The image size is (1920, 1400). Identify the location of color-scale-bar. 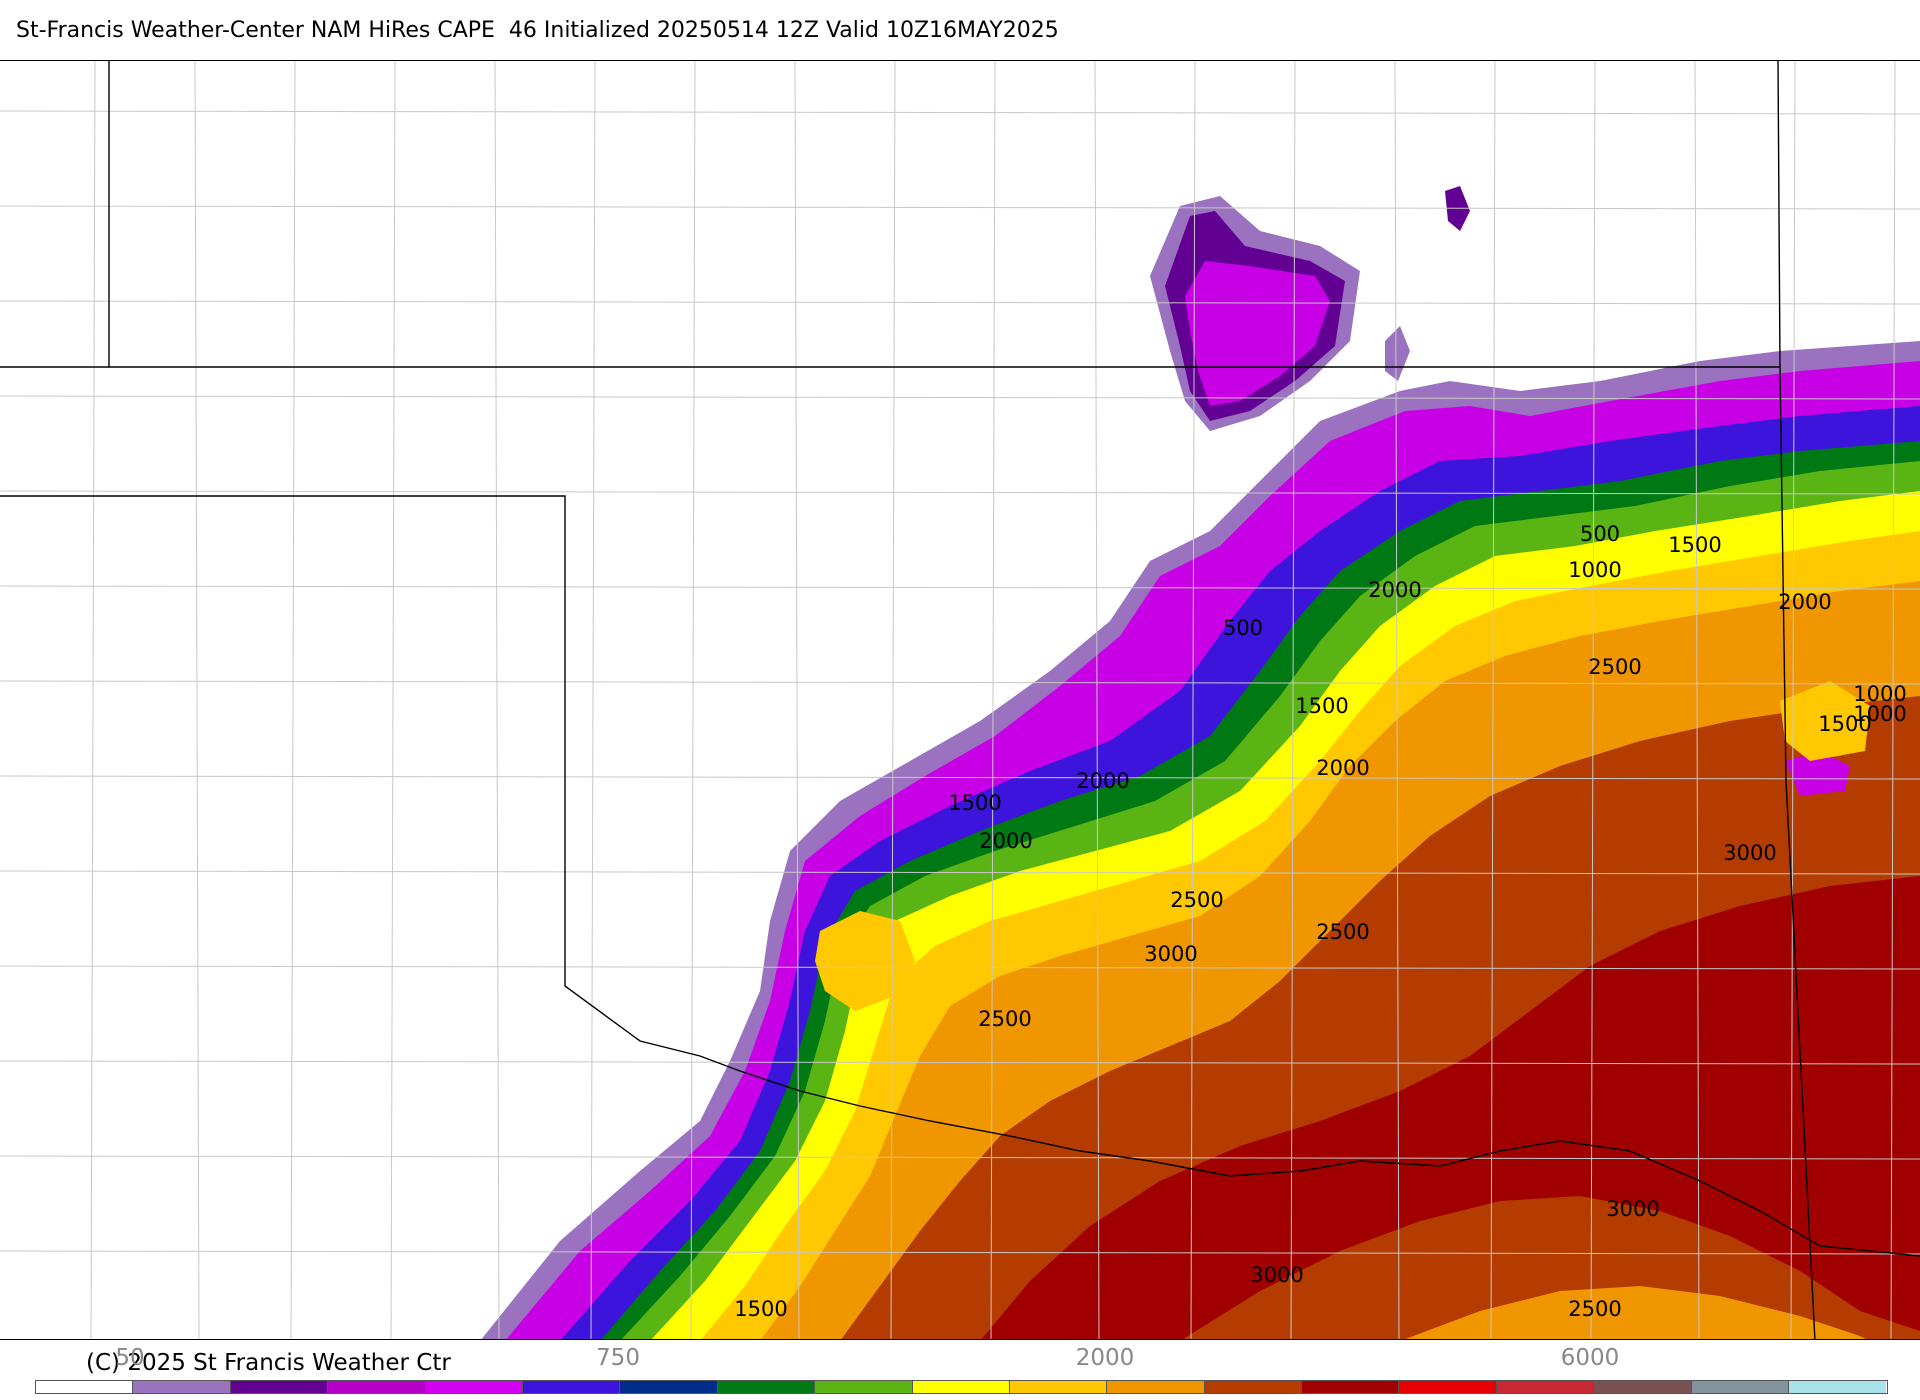
(961, 1387).